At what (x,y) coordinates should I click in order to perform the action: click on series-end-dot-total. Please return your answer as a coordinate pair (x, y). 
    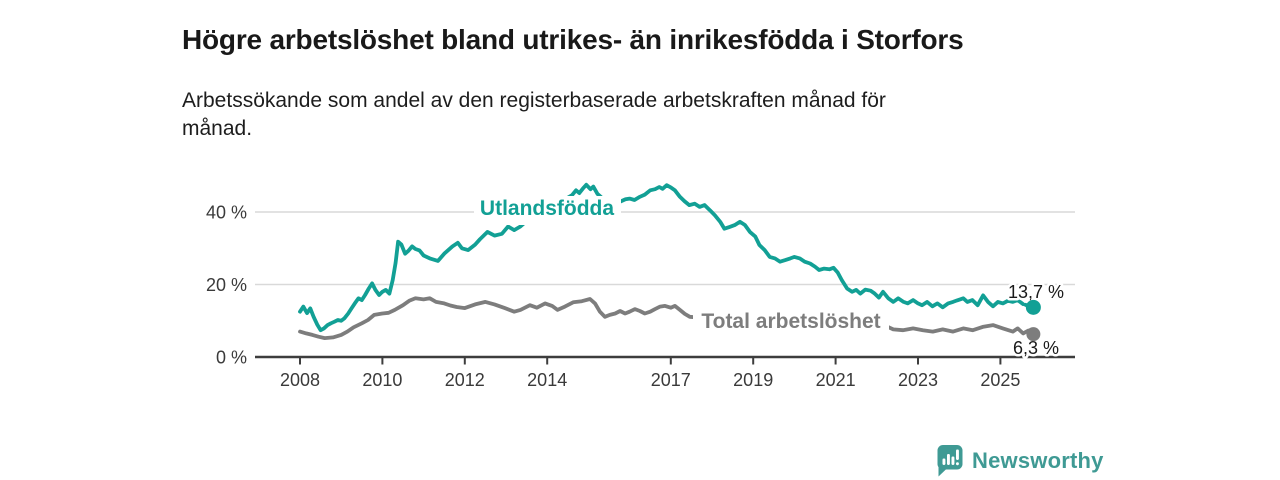
    Looking at the image, I should click on (1033, 334).